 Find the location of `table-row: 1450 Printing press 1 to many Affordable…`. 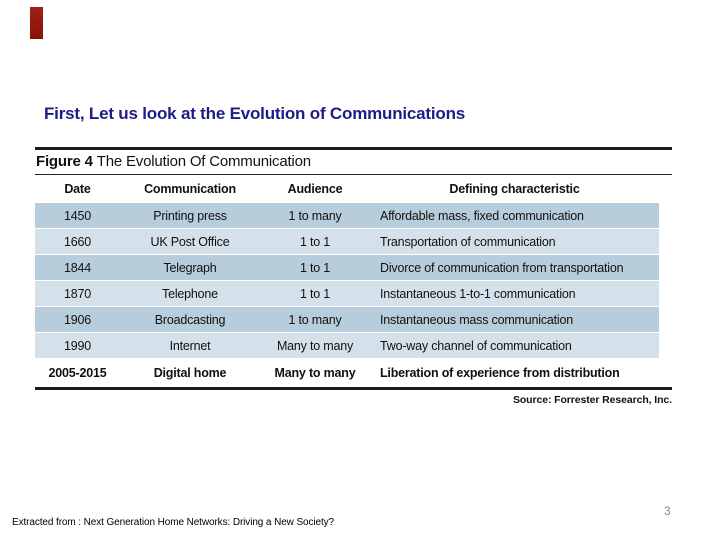

table-row: 1450 Printing press 1 to many Affordable… is located at coordinates (347, 216).